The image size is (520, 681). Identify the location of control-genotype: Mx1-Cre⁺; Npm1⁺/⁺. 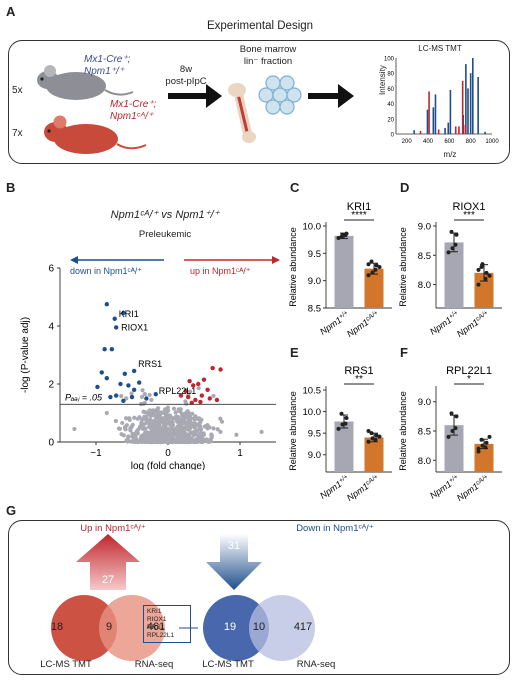
(107, 65).